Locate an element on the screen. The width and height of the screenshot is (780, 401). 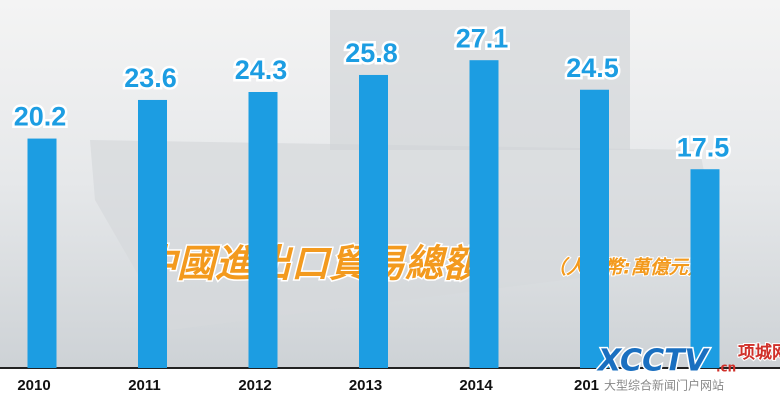
chart-subtitle: （人民幣:萬億元） is located at coordinates (627, 268).